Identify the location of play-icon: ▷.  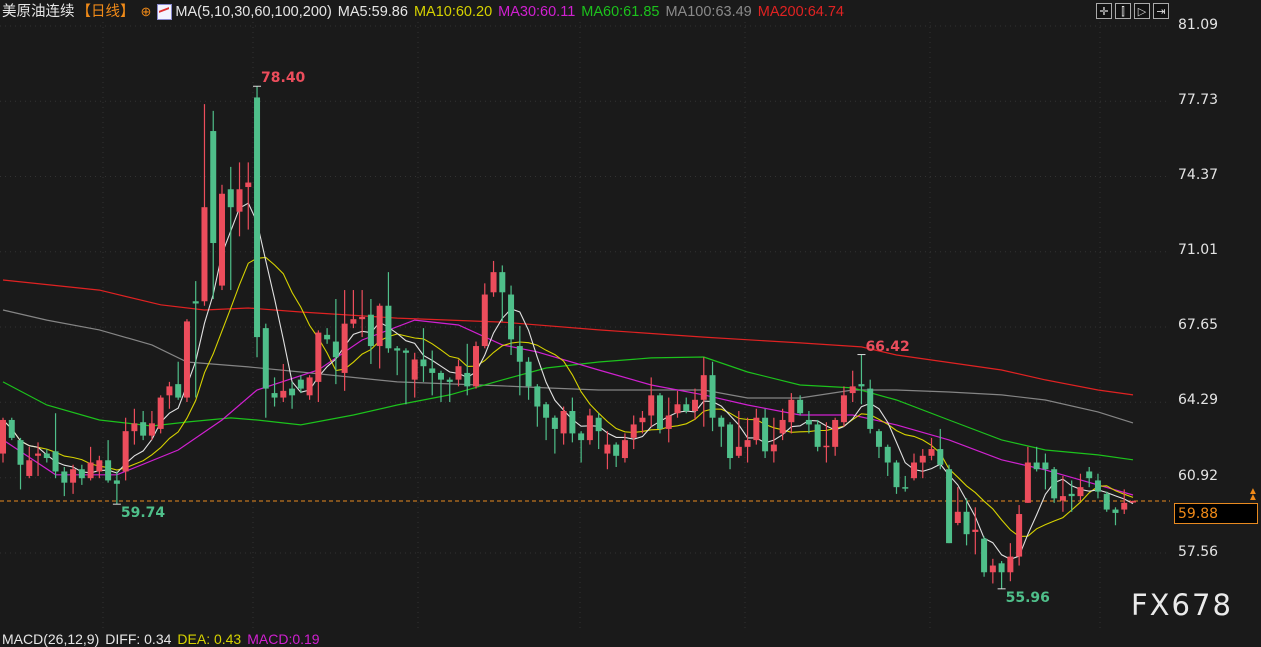
(1142, 11).